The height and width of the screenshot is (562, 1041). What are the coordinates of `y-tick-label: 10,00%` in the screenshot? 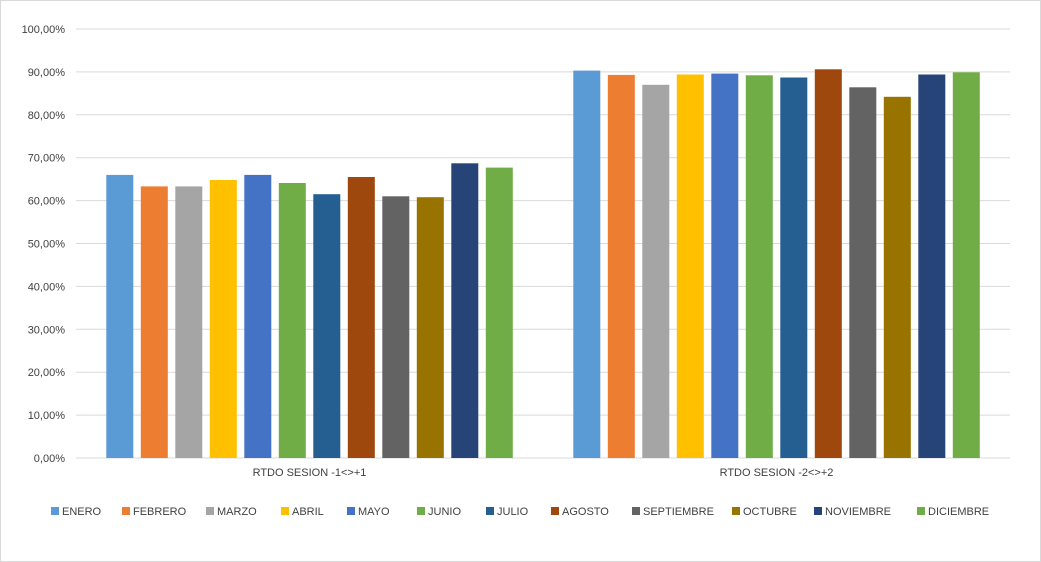 It's located at (47, 416).